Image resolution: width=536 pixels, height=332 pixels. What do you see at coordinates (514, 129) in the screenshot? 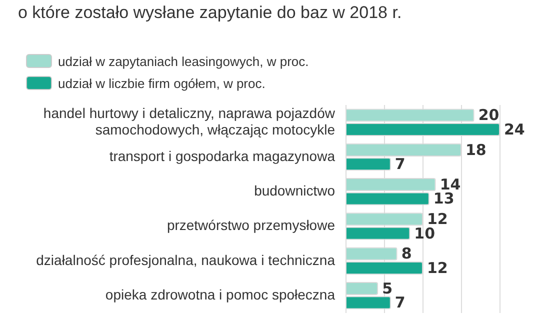
I see `data-label: 24` at bounding box center [514, 129].